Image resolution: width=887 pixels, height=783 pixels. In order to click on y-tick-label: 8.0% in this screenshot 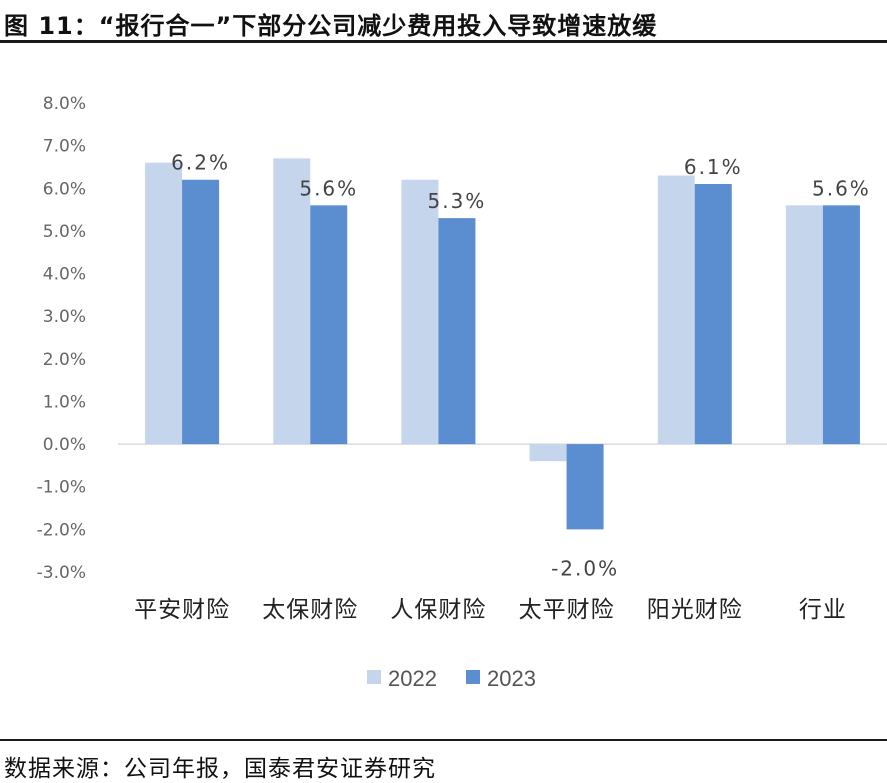, I will do `click(64, 104)`.